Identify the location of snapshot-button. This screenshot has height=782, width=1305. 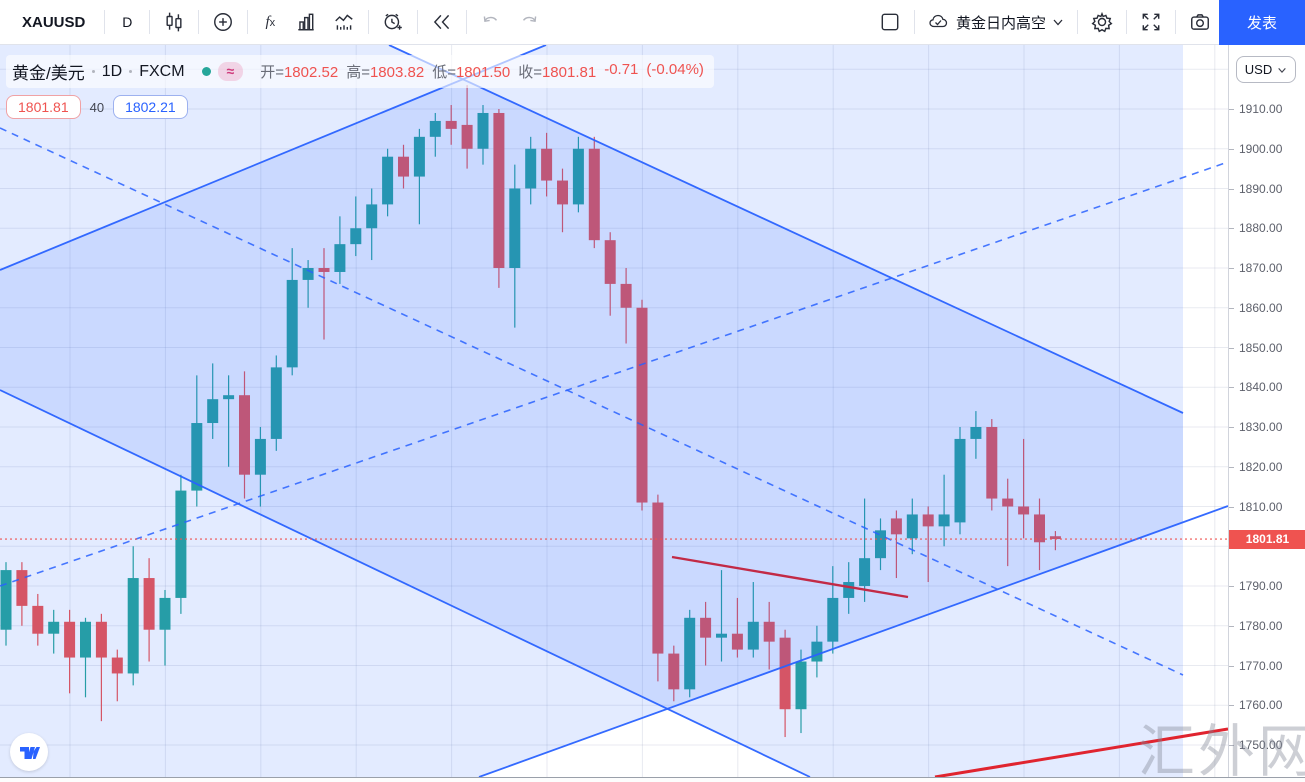
(1200, 22).